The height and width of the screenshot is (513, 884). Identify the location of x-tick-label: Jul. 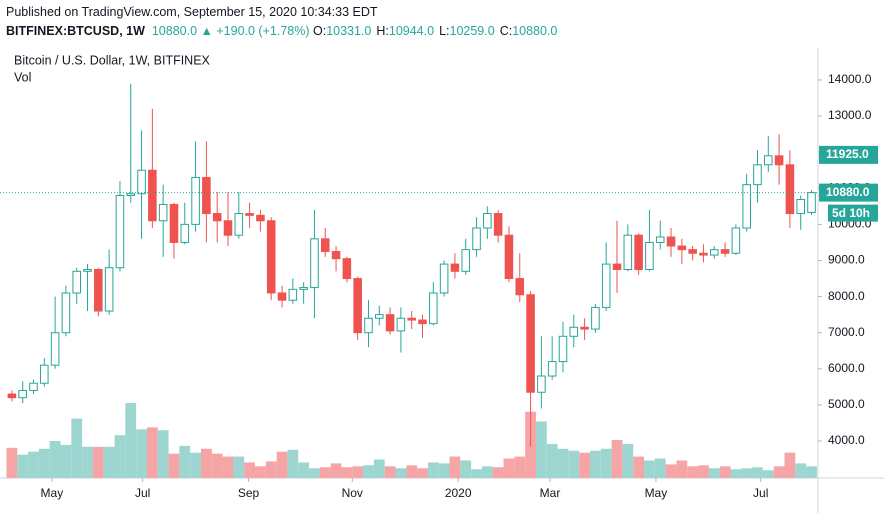
(760, 493).